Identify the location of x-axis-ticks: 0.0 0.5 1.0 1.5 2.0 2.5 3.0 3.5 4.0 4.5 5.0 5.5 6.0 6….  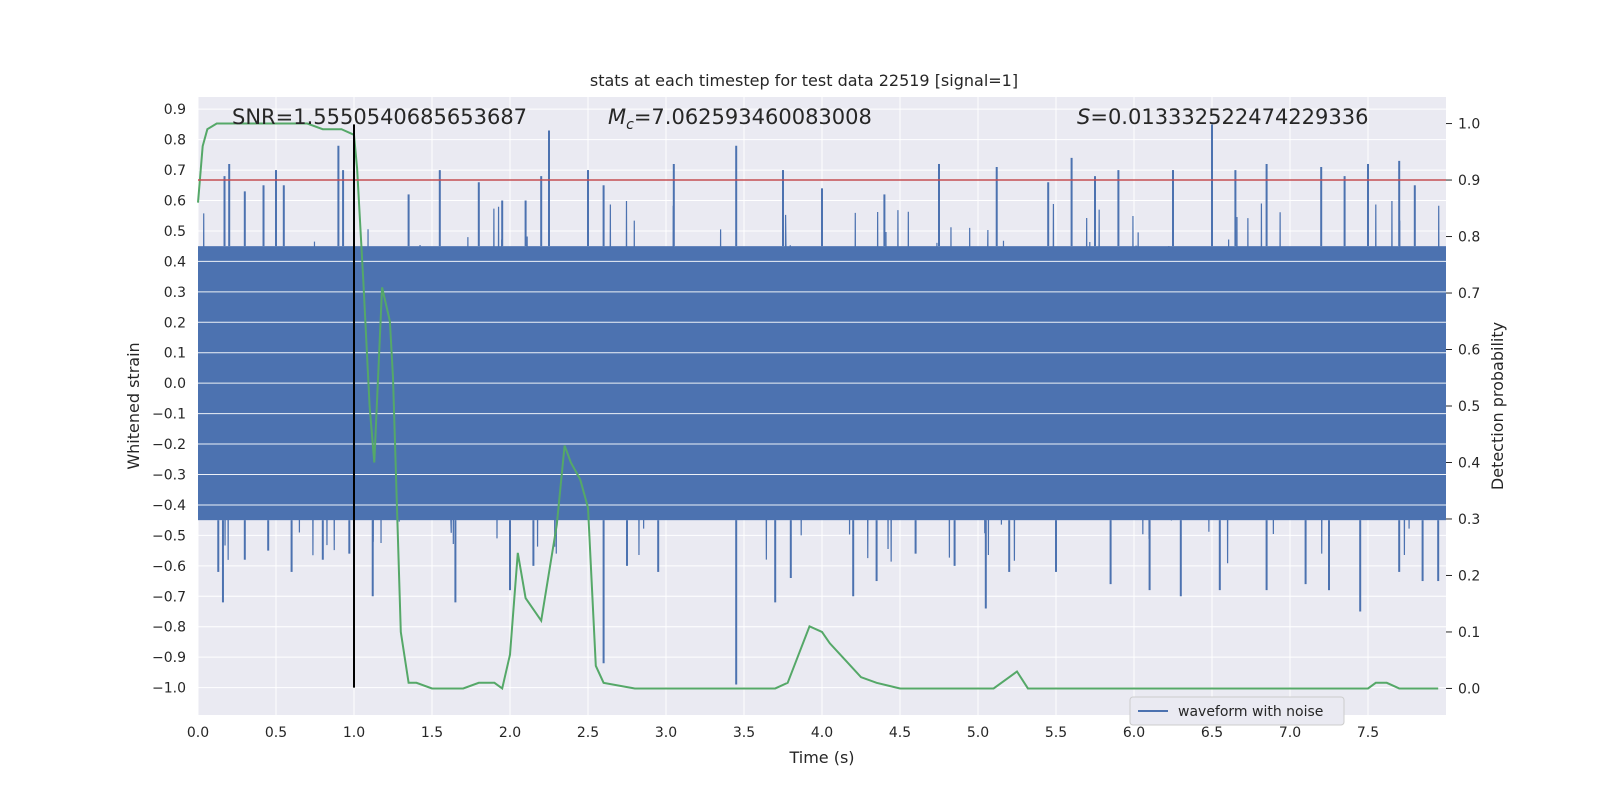
(783, 733).